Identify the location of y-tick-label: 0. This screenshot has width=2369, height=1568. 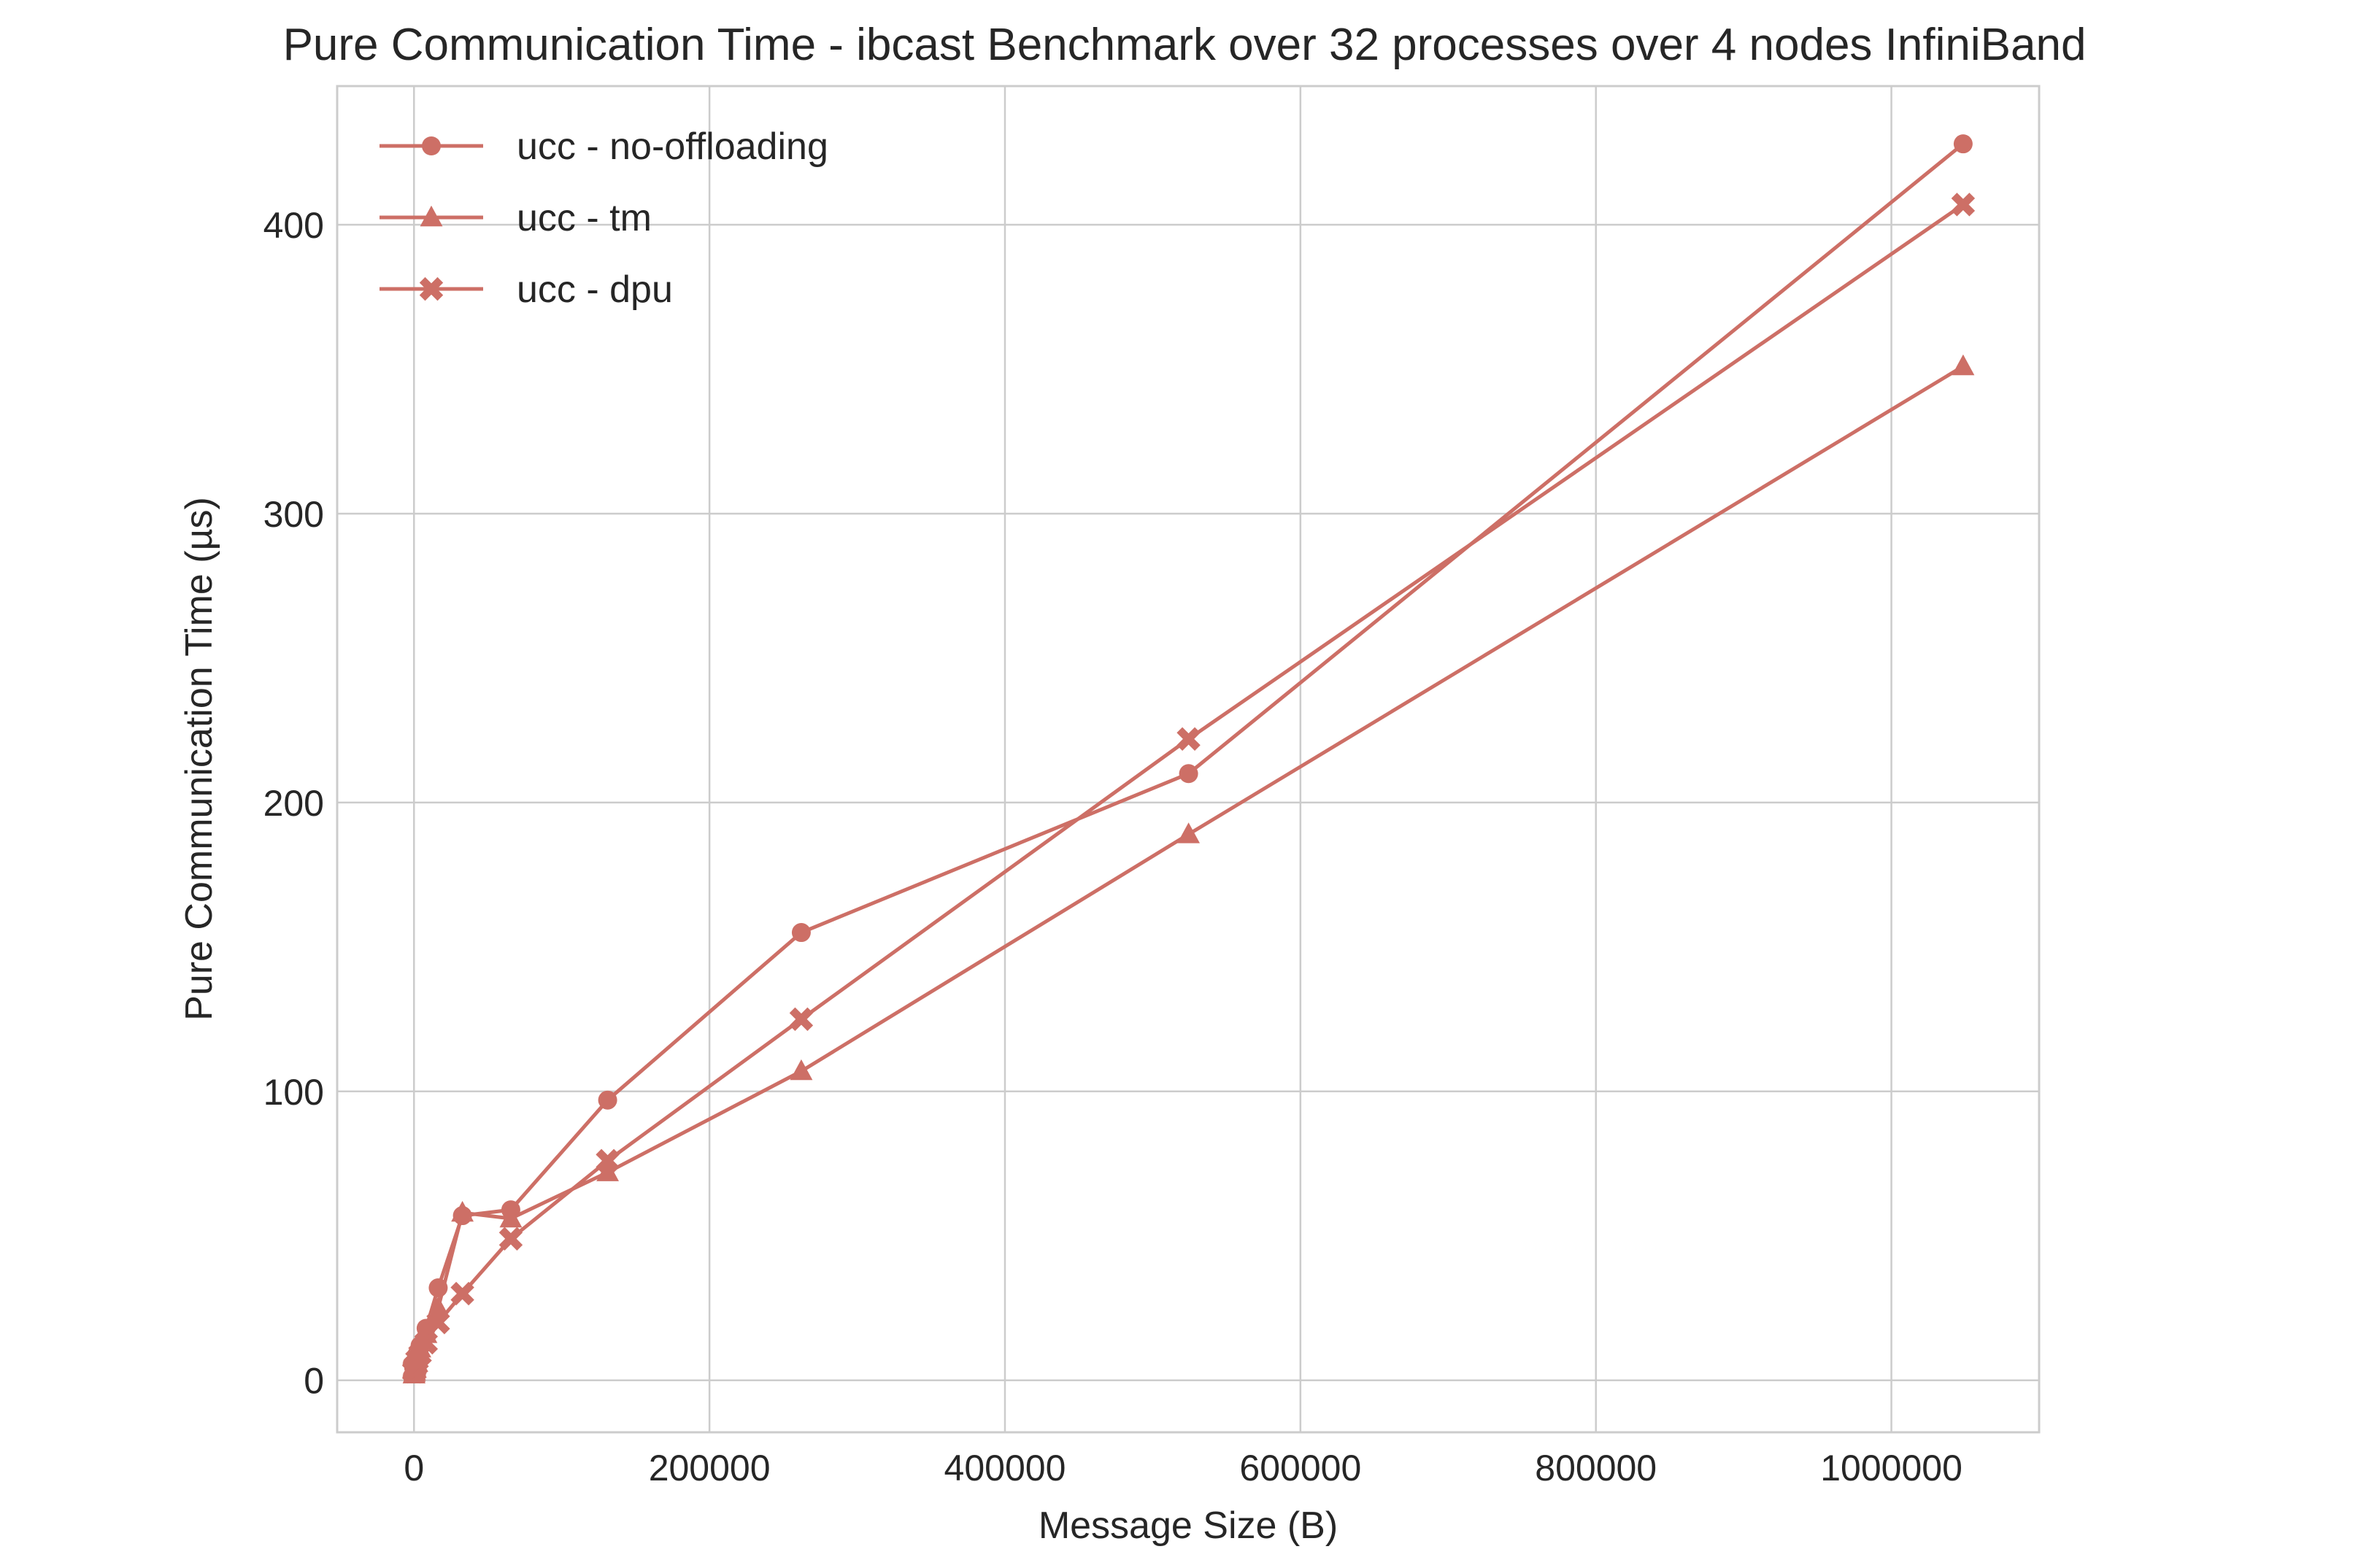
(314, 1381).